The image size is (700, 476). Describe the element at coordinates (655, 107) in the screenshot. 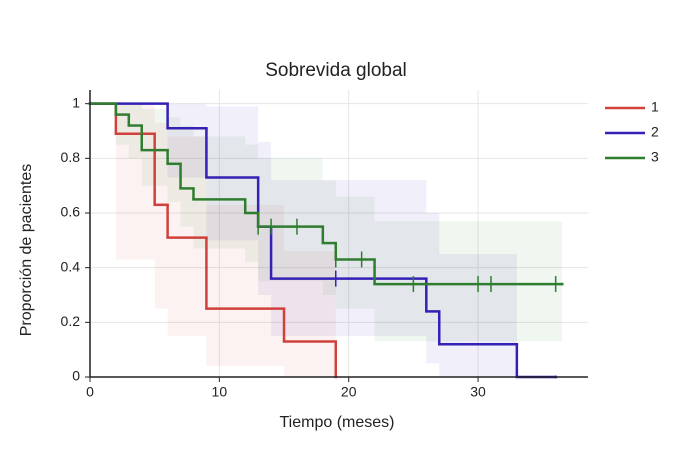

I see `legend-label: 1` at that location.